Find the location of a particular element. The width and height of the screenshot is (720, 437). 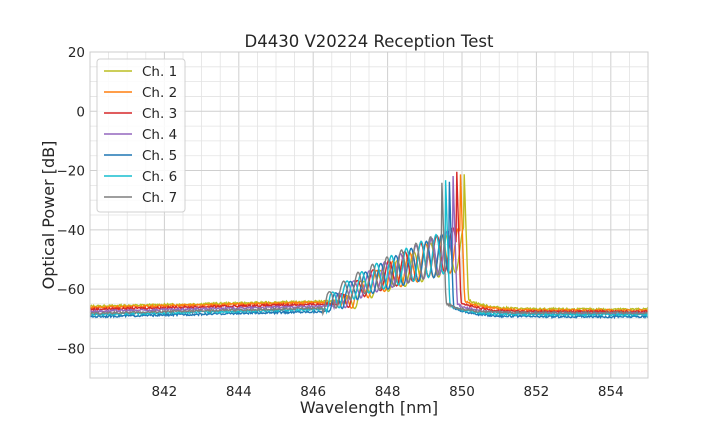

legend-box is located at coordinates (141, 135).